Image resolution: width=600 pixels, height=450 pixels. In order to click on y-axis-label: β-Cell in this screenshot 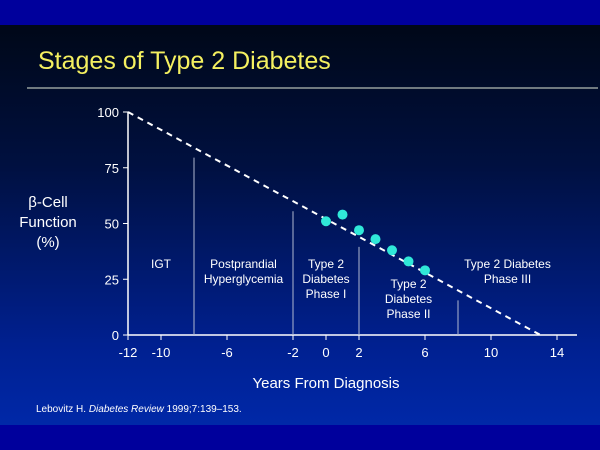, I will do `click(47, 202)`.